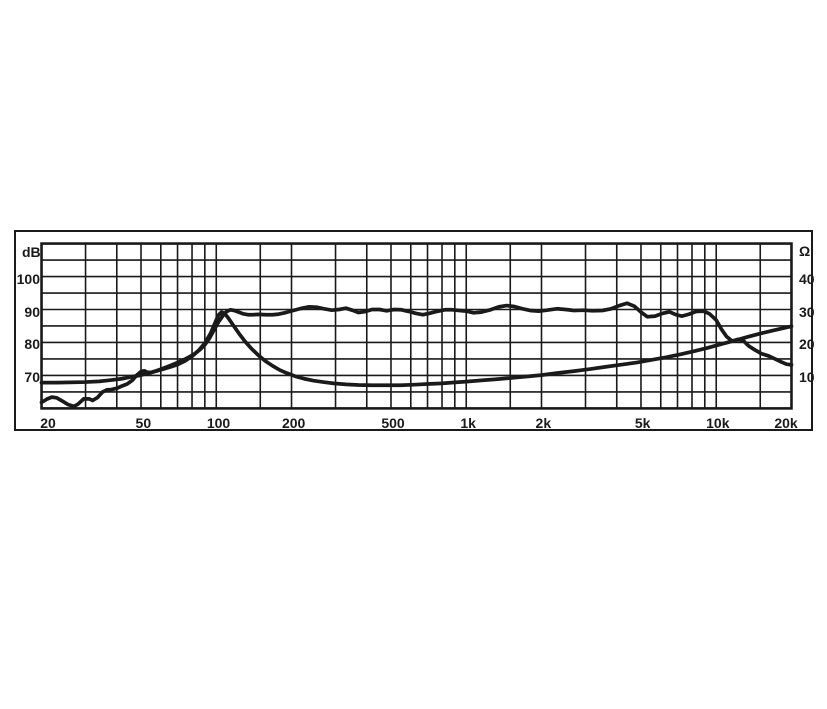 This screenshot has width=827, height=709. Describe the element at coordinates (218, 423) in the screenshot. I see `x-tick-label: 100` at that location.